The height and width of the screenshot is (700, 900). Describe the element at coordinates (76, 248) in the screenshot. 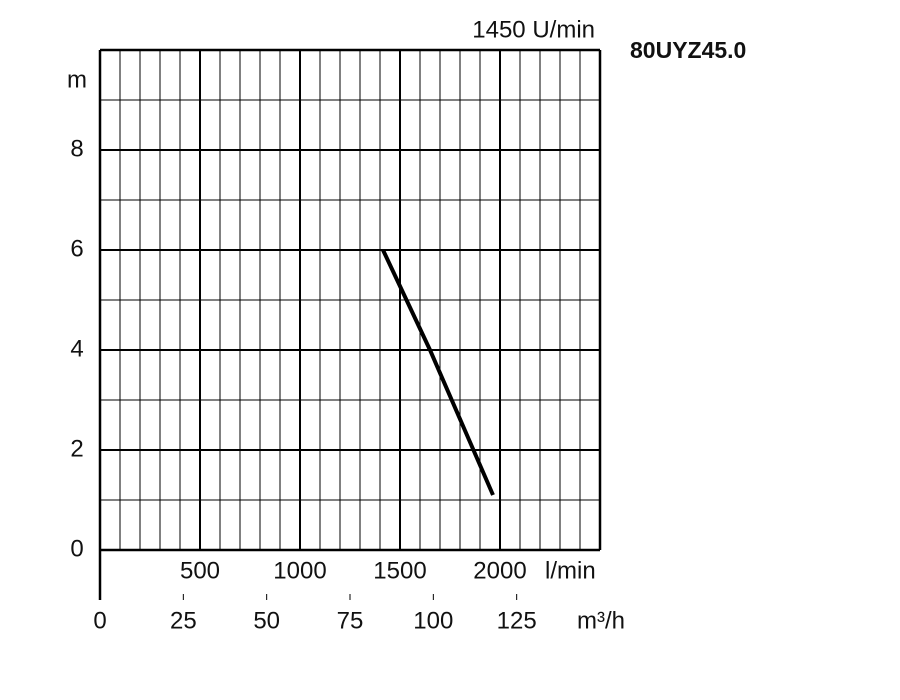

I see `y-tick-label: 6` at that location.